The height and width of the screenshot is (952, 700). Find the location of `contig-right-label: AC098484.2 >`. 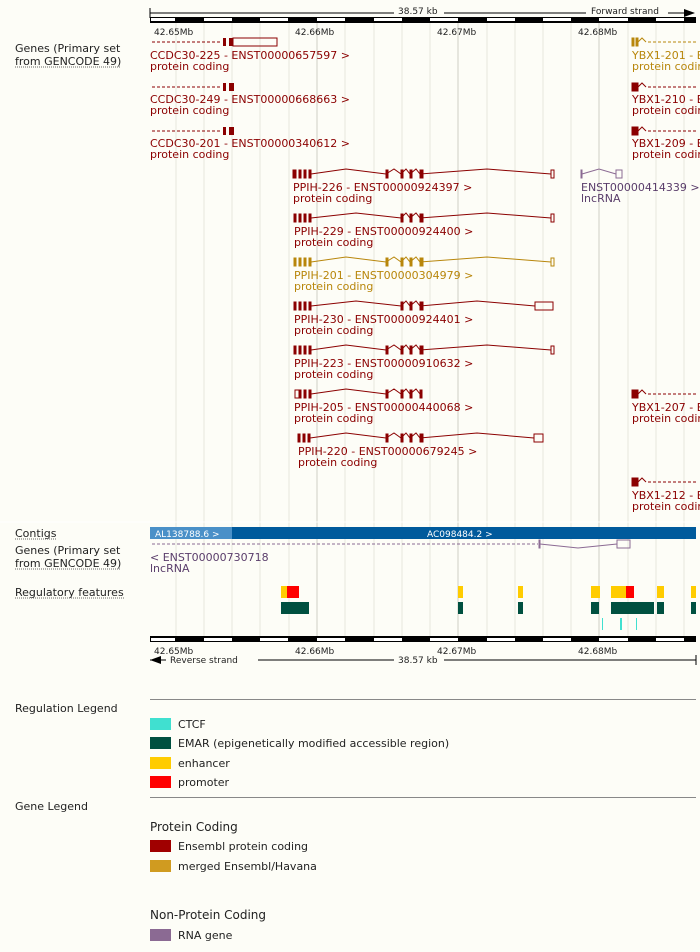

contig-right-label: AC098484.2 > is located at coordinates (460, 535).